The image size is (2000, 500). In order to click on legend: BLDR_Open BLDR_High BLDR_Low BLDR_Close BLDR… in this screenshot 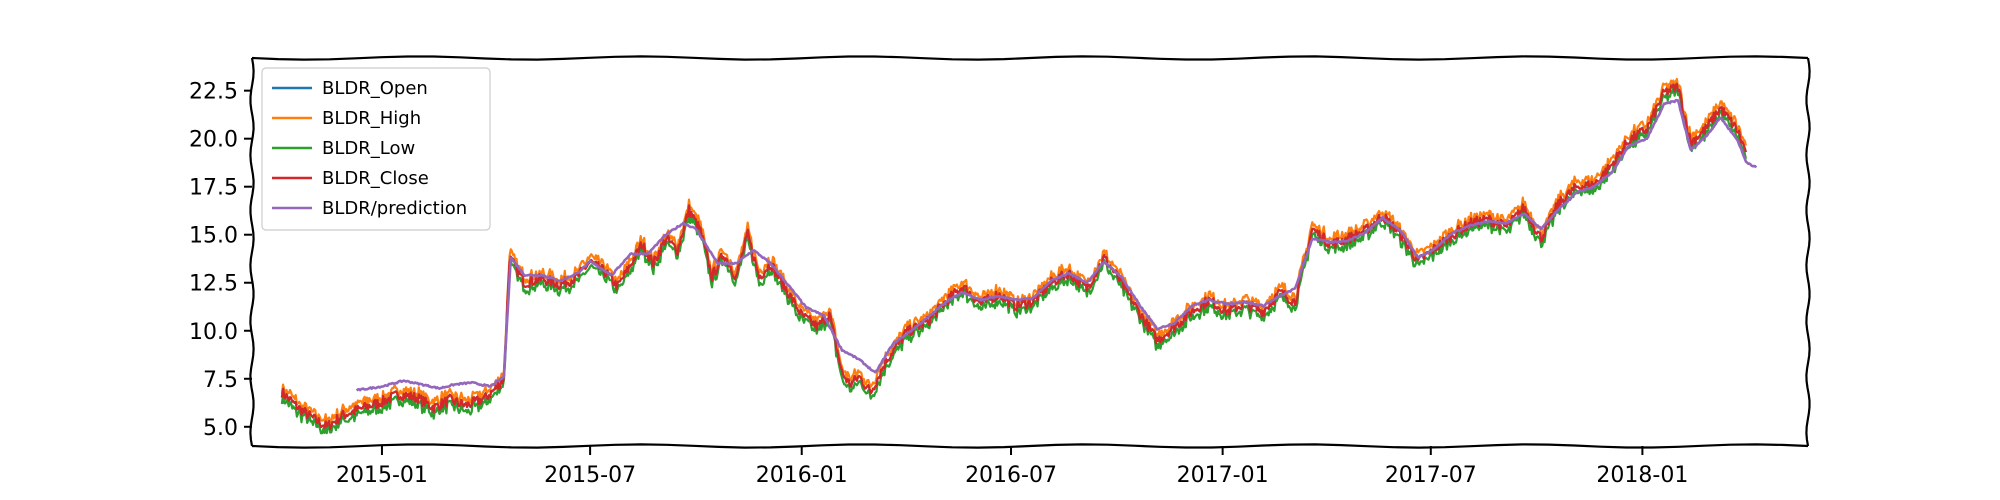, I will do `click(376, 149)`.